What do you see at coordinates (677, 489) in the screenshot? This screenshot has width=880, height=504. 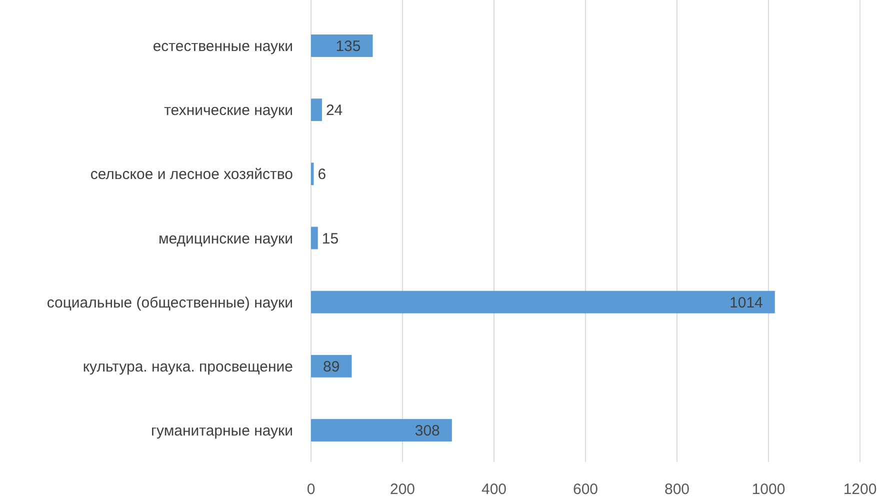 I see `x-tick-label: 800` at bounding box center [677, 489].